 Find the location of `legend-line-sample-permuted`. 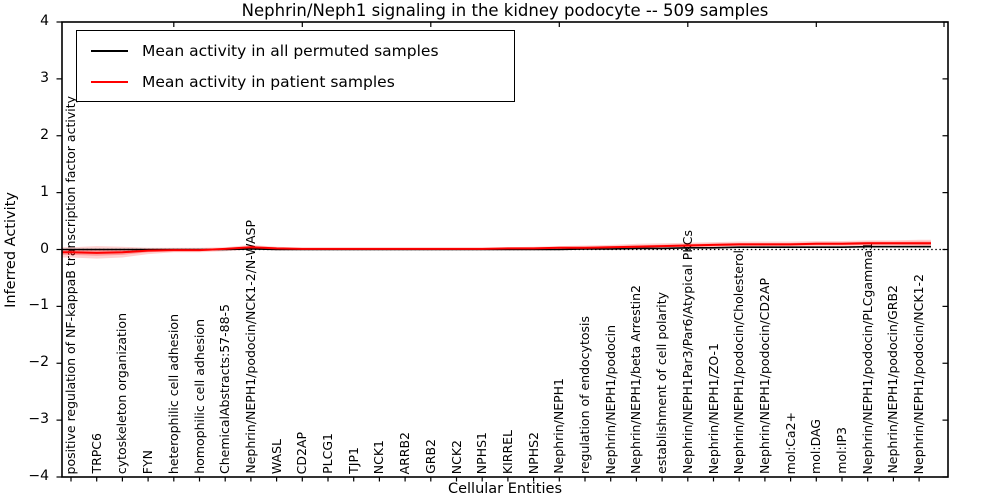

legend-line-sample-permuted is located at coordinates (109, 50).